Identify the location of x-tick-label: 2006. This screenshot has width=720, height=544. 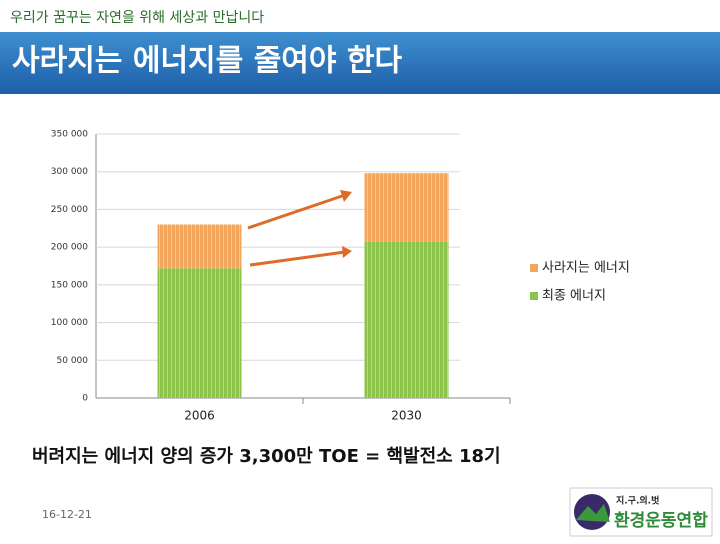
(199, 416).